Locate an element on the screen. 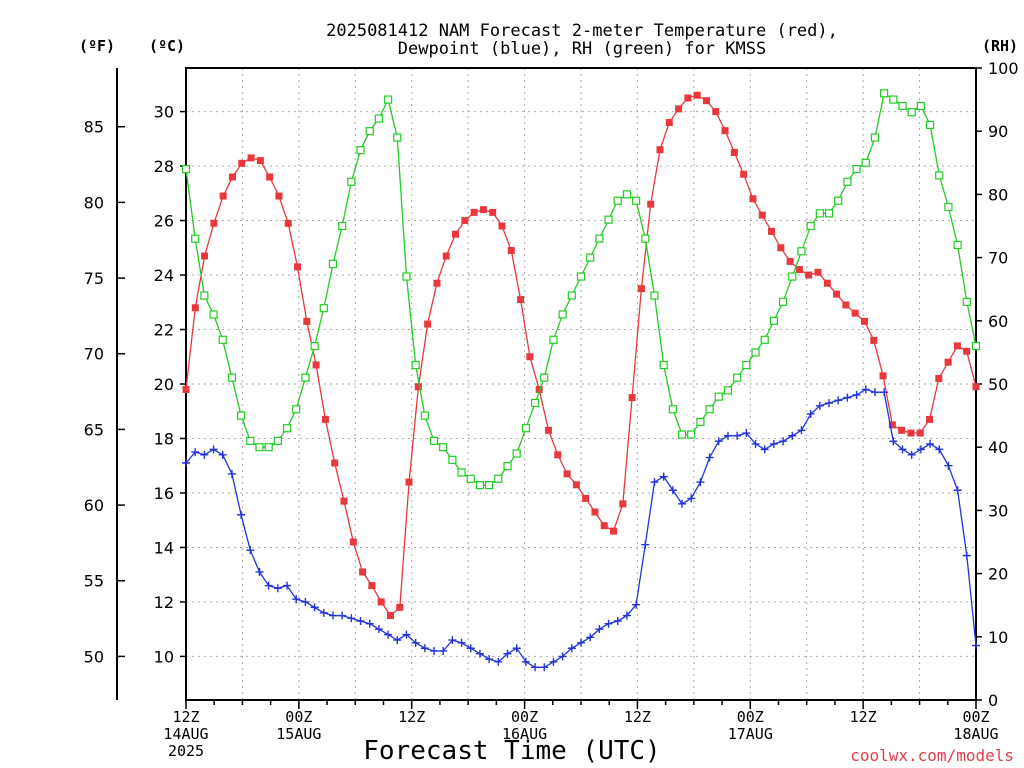  tick-label-x: 17AUG is located at coordinates (750, 734).